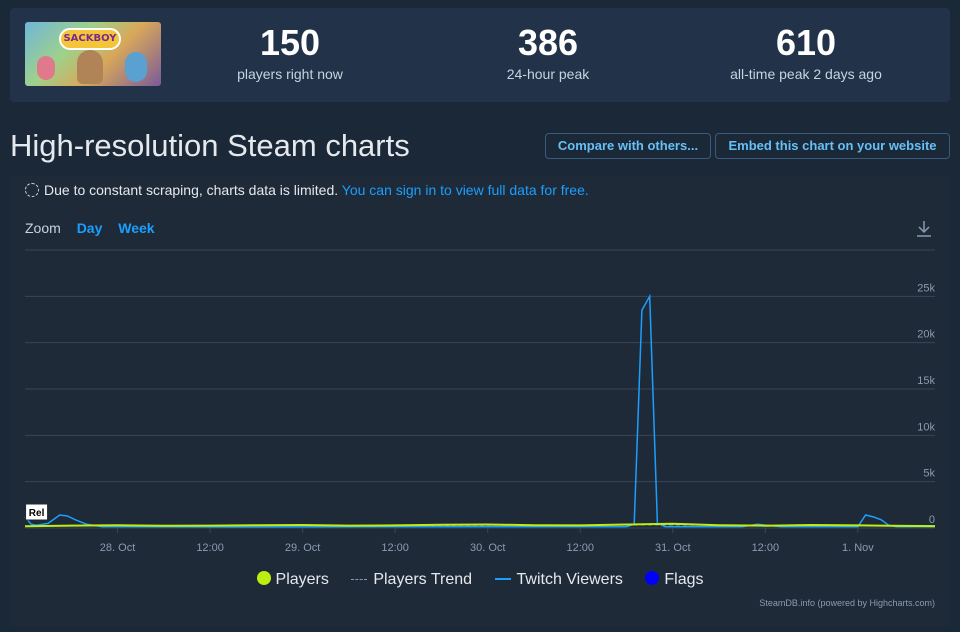 The image size is (960, 632). What do you see at coordinates (926, 381) in the screenshot?
I see `y-tick-label: 15k` at bounding box center [926, 381].